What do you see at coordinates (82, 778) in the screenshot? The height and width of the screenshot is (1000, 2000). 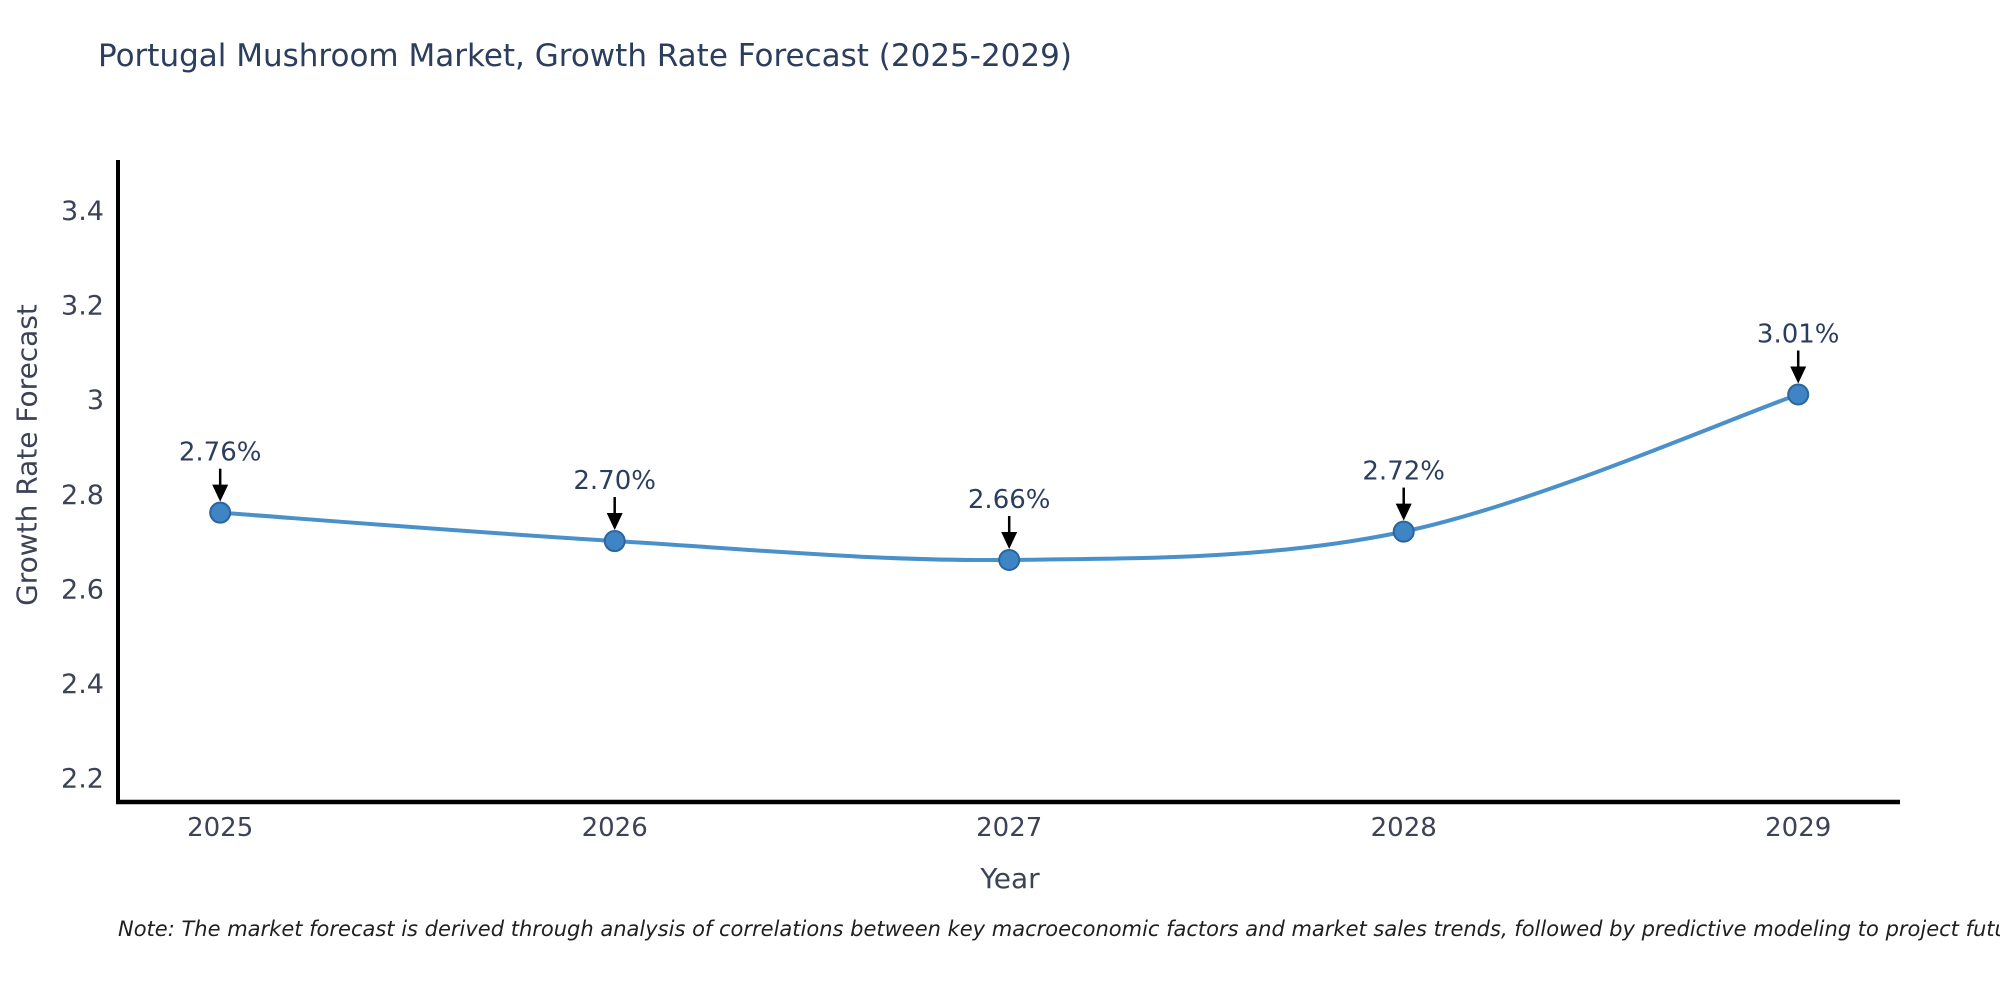 I see `y-tick-label: 2.2` at bounding box center [82, 778].